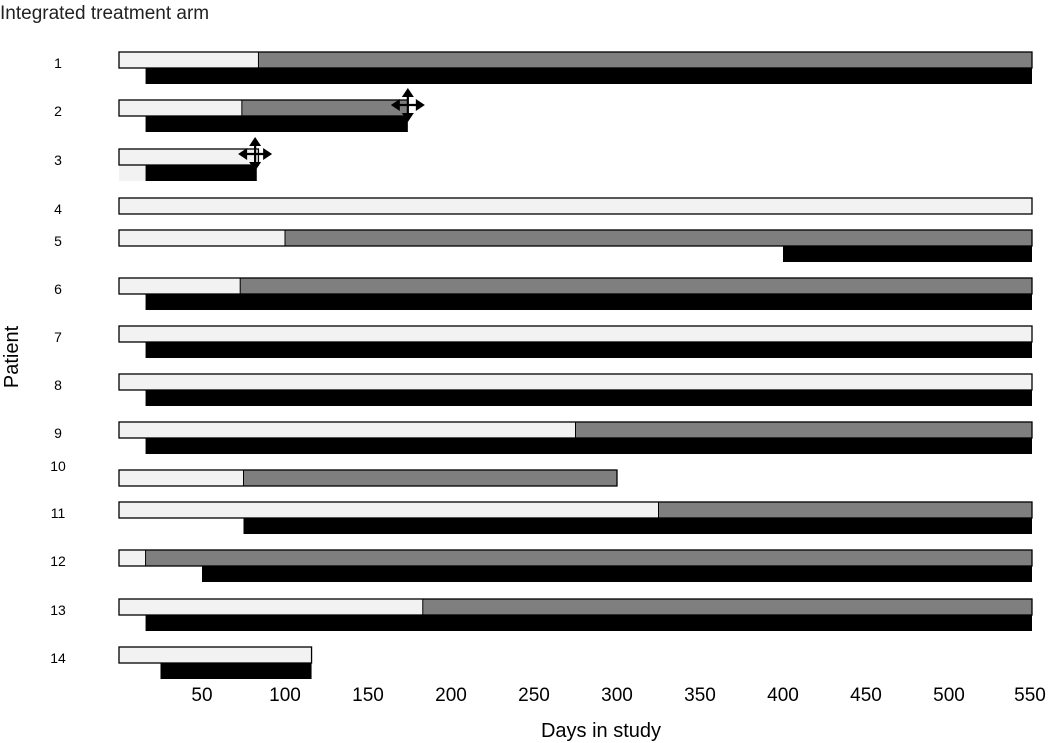  Describe the element at coordinates (1030, 695) in the screenshot. I see `x-tick-label: 550` at that location.